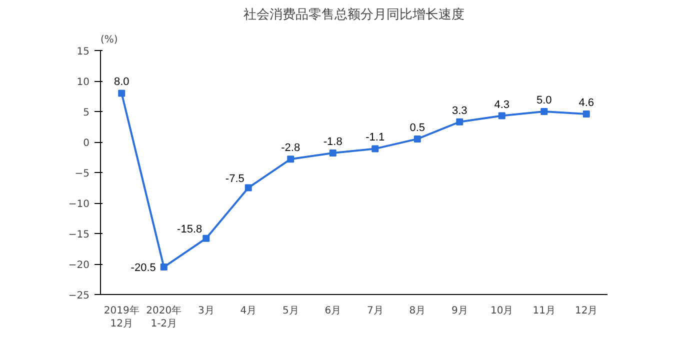 The height and width of the screenshot is (344, 687). I want to click on y-tick-label: −25, so click(79, 296).